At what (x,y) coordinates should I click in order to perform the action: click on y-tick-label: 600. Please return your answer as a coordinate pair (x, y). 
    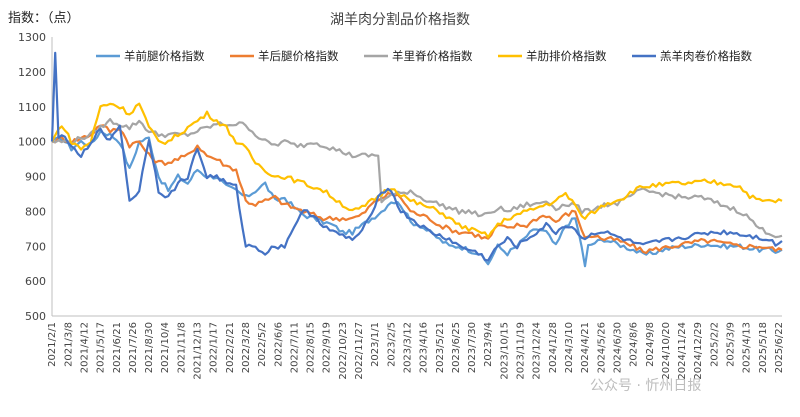
    Looking at the image, I should click on (35, 281).